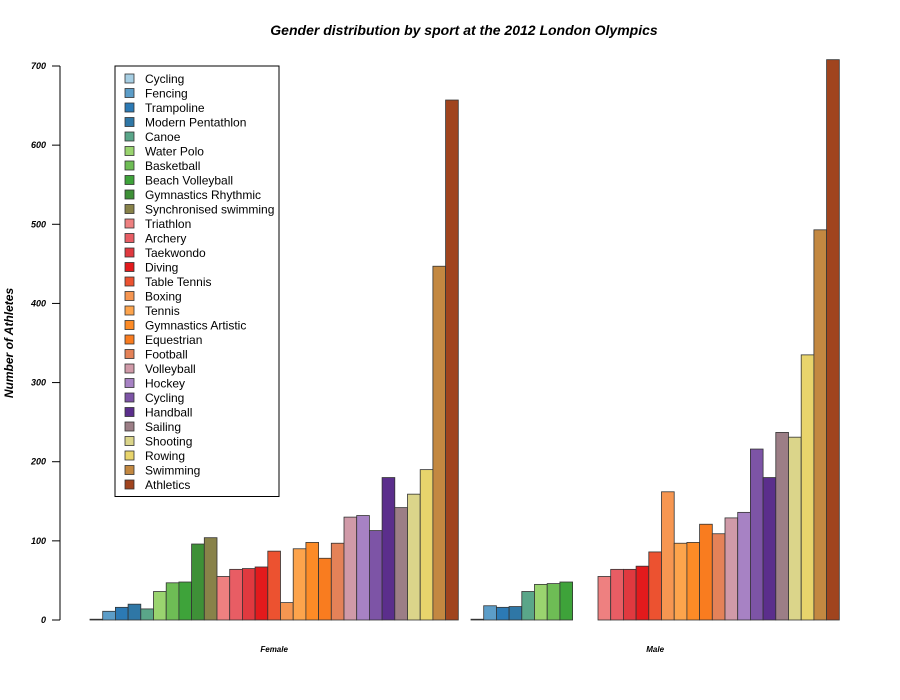 The width and height of the screenshot is (900, 700). I want to click on legend-label: Football, so click(166, 355).